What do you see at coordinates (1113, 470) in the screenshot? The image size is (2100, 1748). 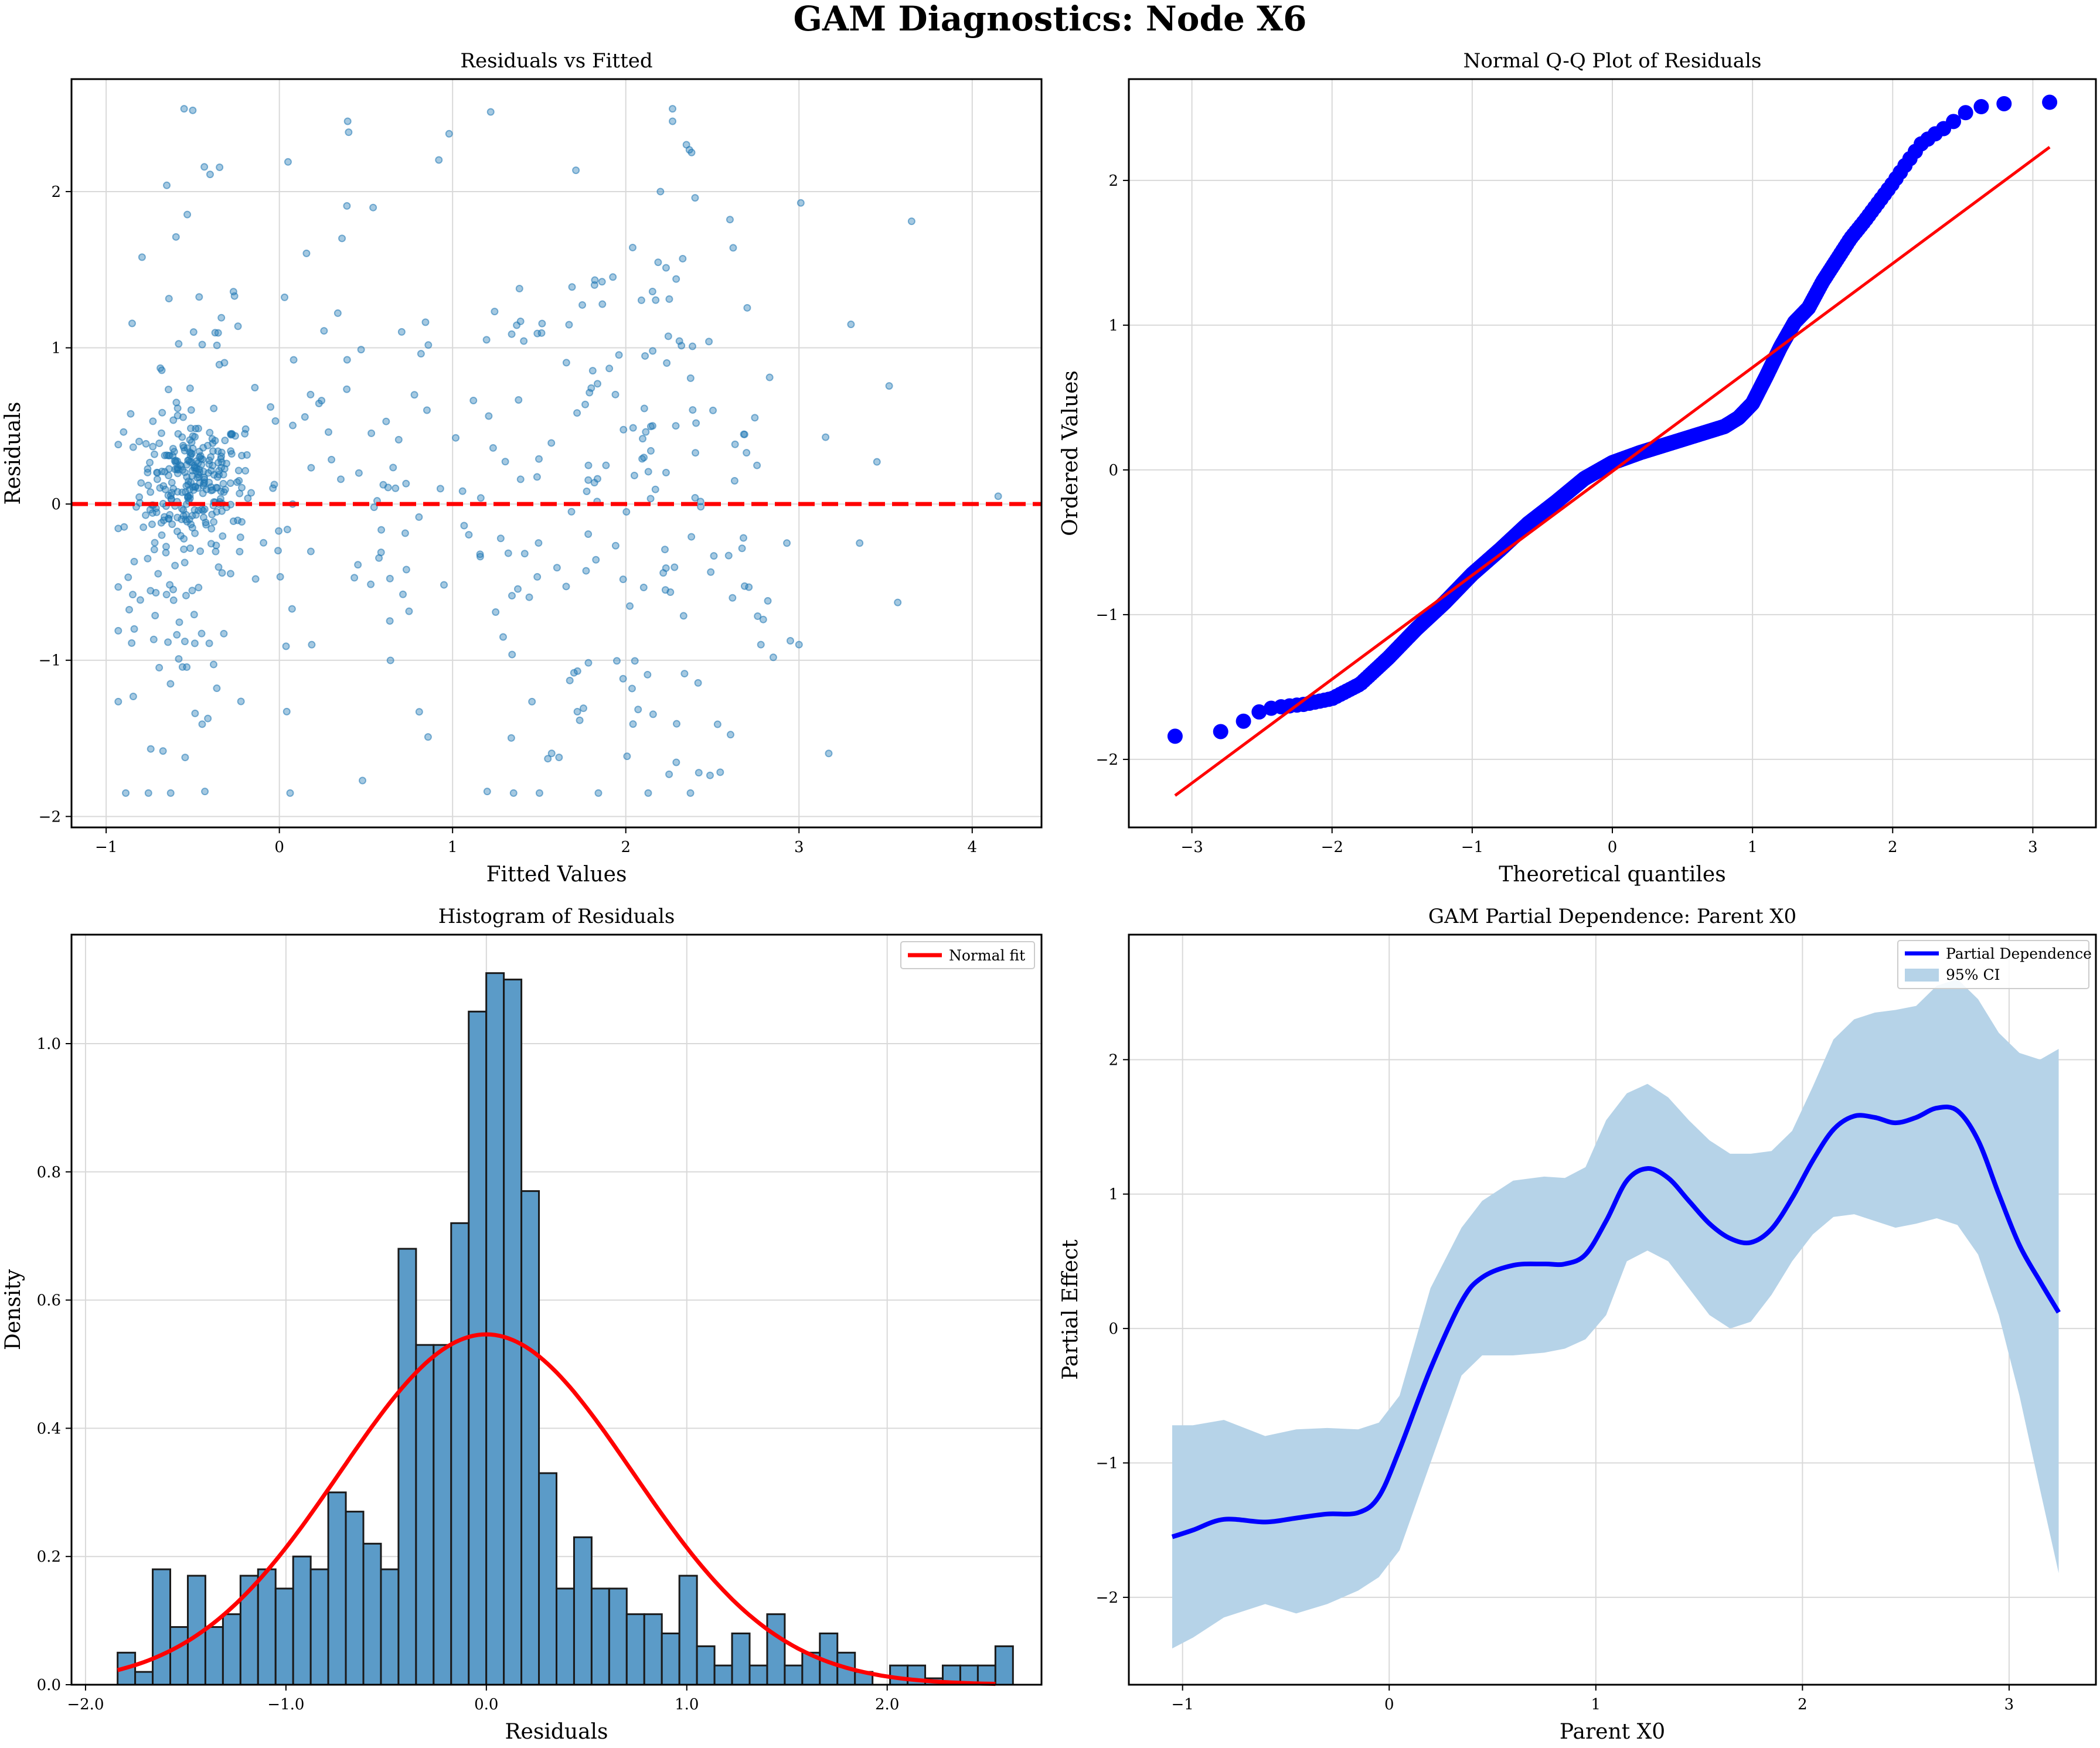 I see `y-tick-label: 0` at bounding box center [1113, 470].